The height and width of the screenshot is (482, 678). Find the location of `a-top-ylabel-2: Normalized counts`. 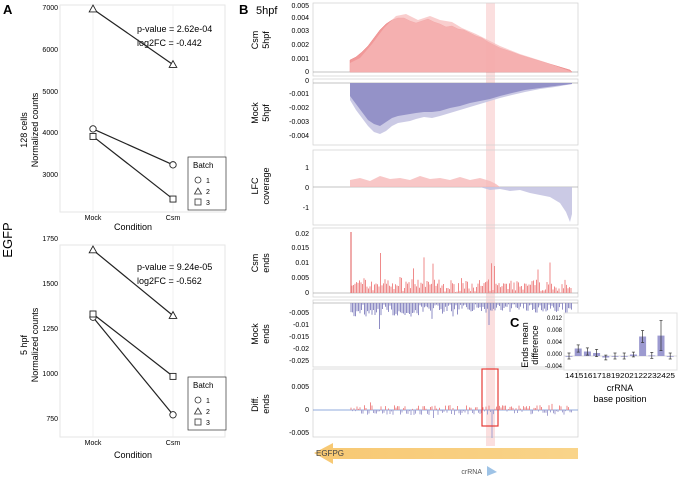

a-top-ylabel-2: Normalized counts is located at coordinates (35, 129).